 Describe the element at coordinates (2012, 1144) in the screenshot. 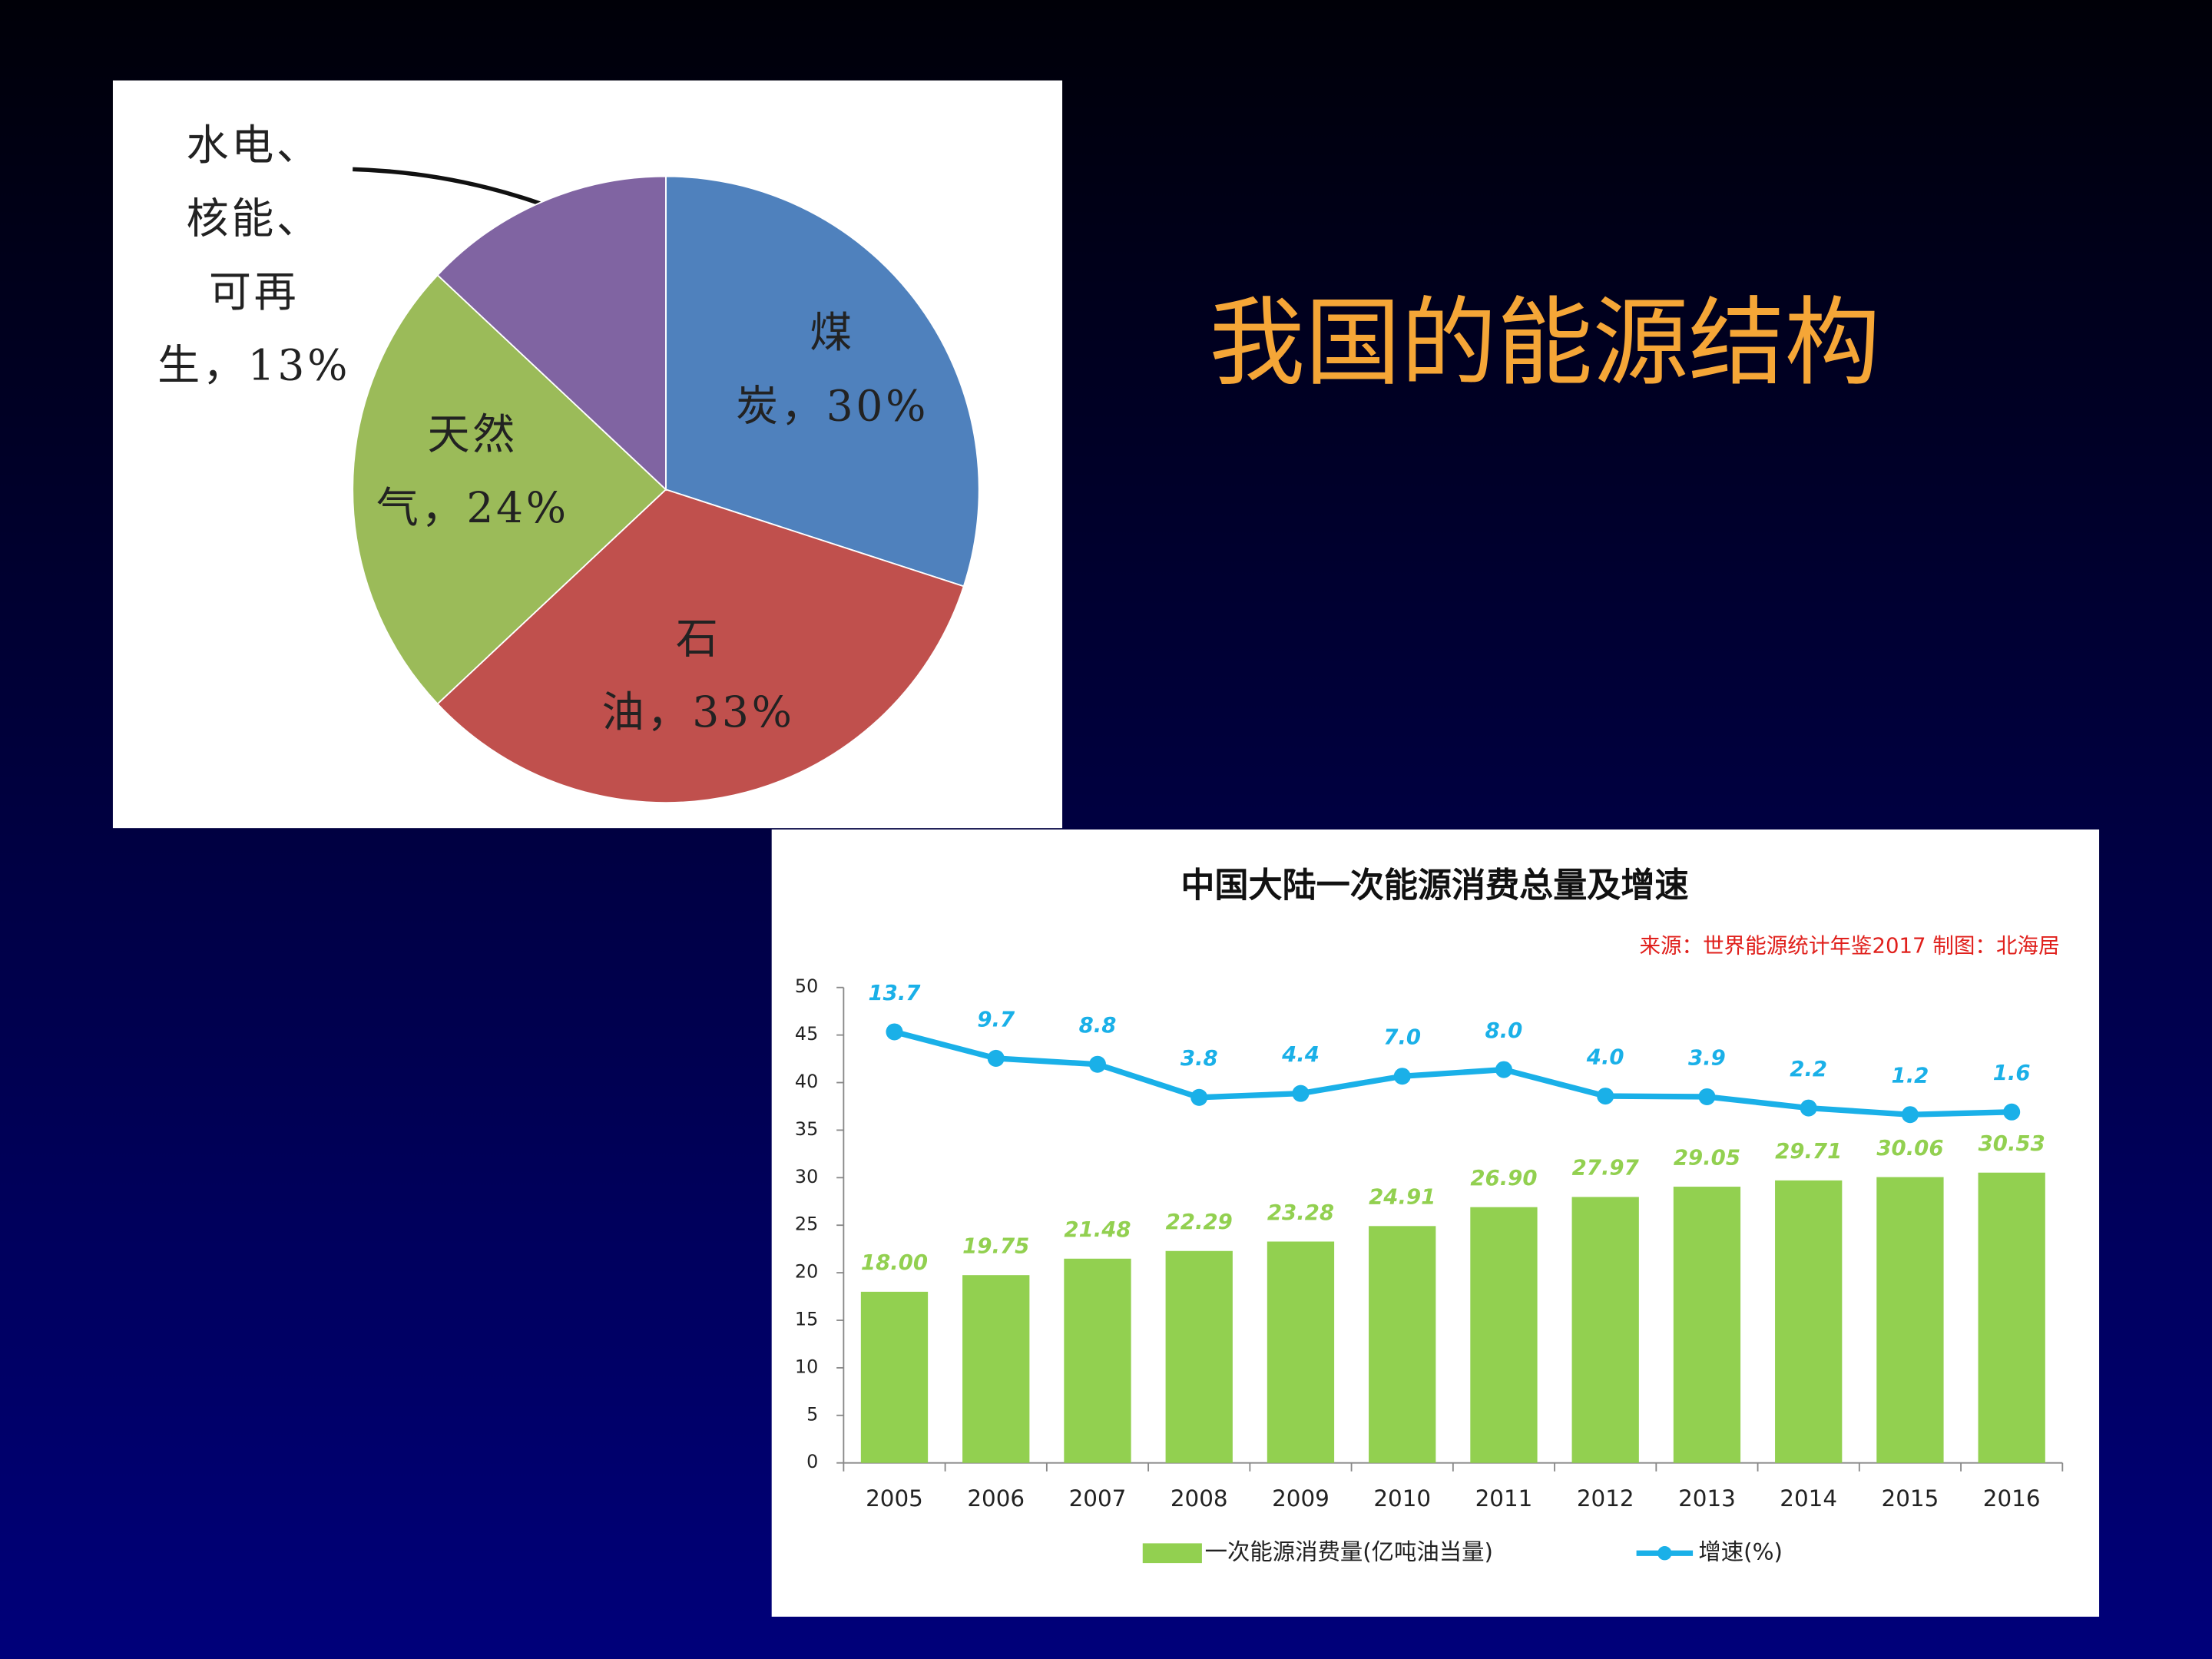

I see `bar-value-label: 30.53` at that location.